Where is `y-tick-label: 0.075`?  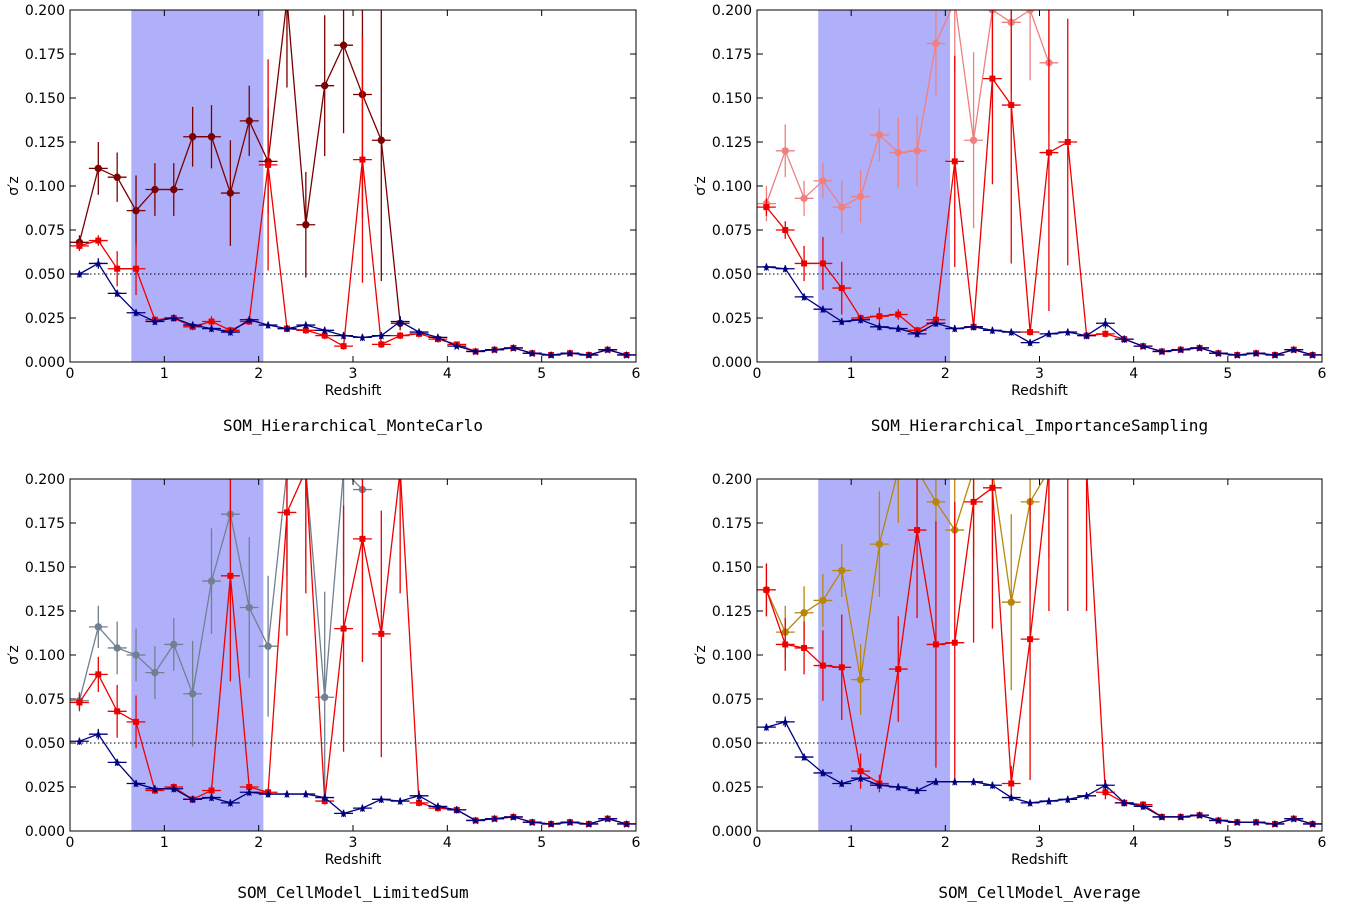 y-tick-label: 0.075 is located at coordinates (45, 700).